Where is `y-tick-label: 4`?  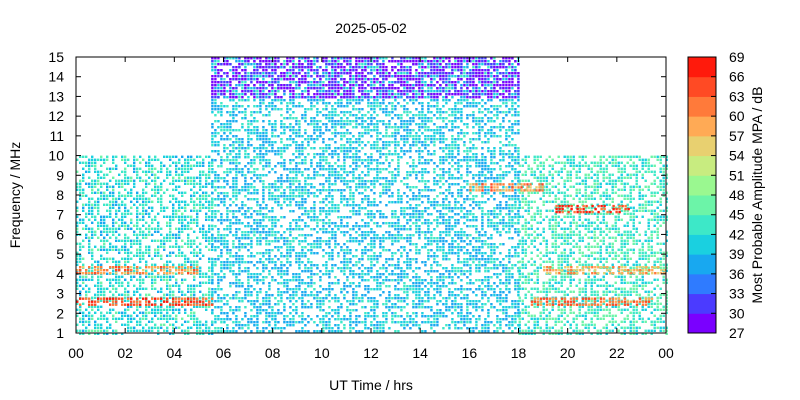
y-tick-label: 4 is located at coordinates (60, 274).